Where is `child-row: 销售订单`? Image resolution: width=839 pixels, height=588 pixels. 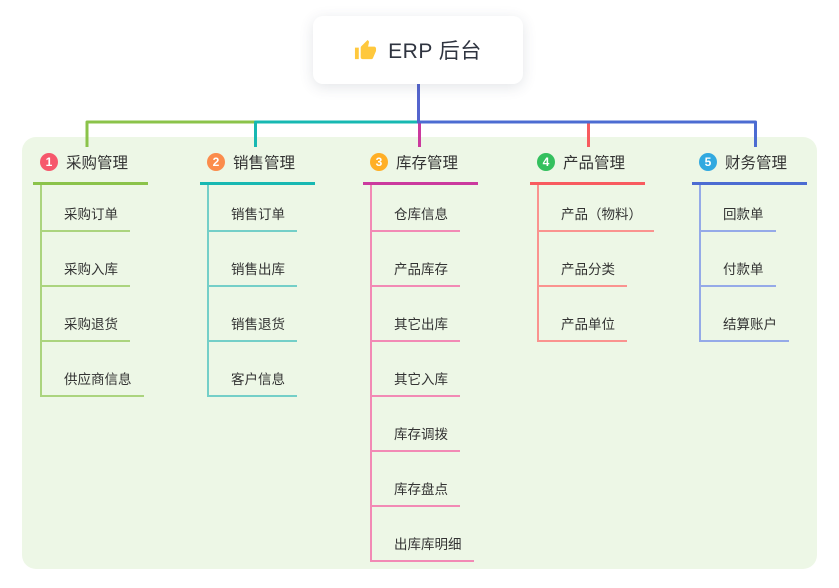
child-row: 销售订单 is located at coordinates (253, 208).